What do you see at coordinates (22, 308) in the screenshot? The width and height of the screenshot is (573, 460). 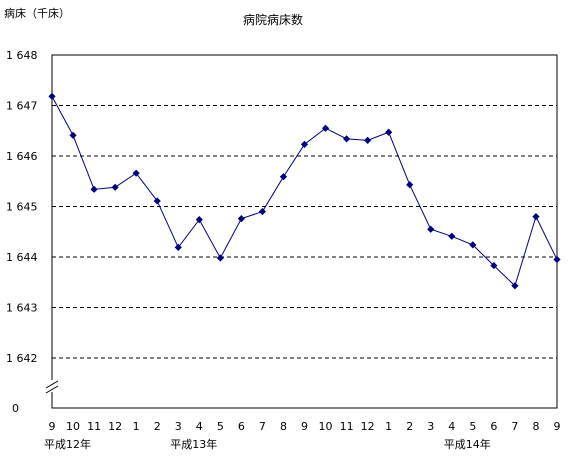 I see `y-tick-label: 1 643` at bounding box center [22, 308].